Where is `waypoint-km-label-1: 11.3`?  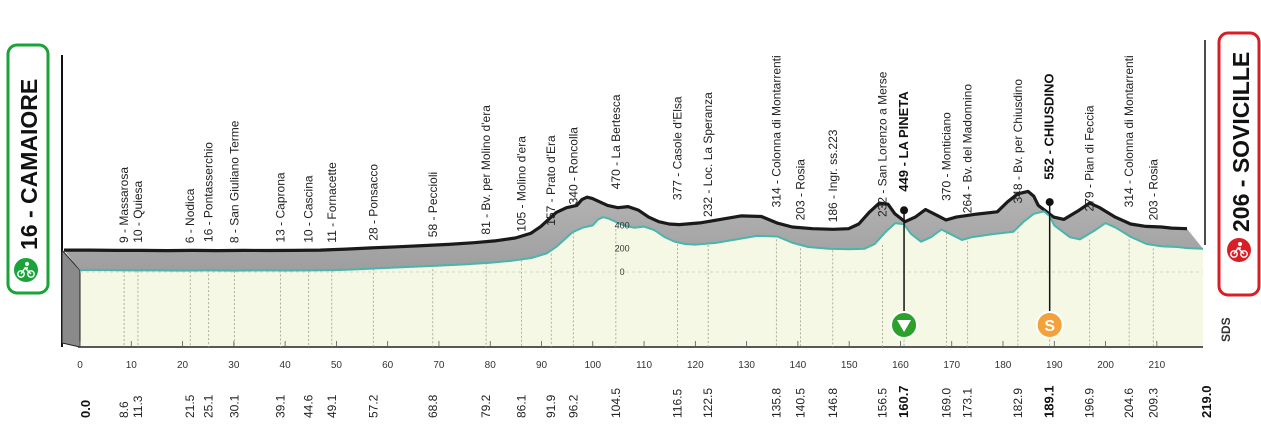
waypoint-km-label-1: 11.3 is located at coordinates (138, 406).